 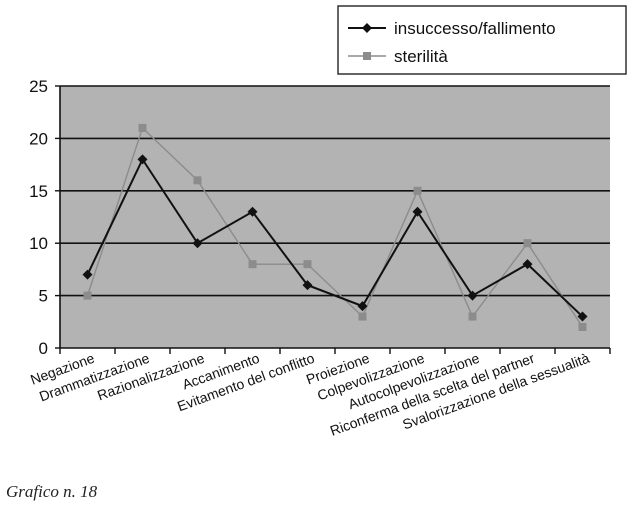 I want to click on legend-label: sterilità, so click(x=421, y=56).